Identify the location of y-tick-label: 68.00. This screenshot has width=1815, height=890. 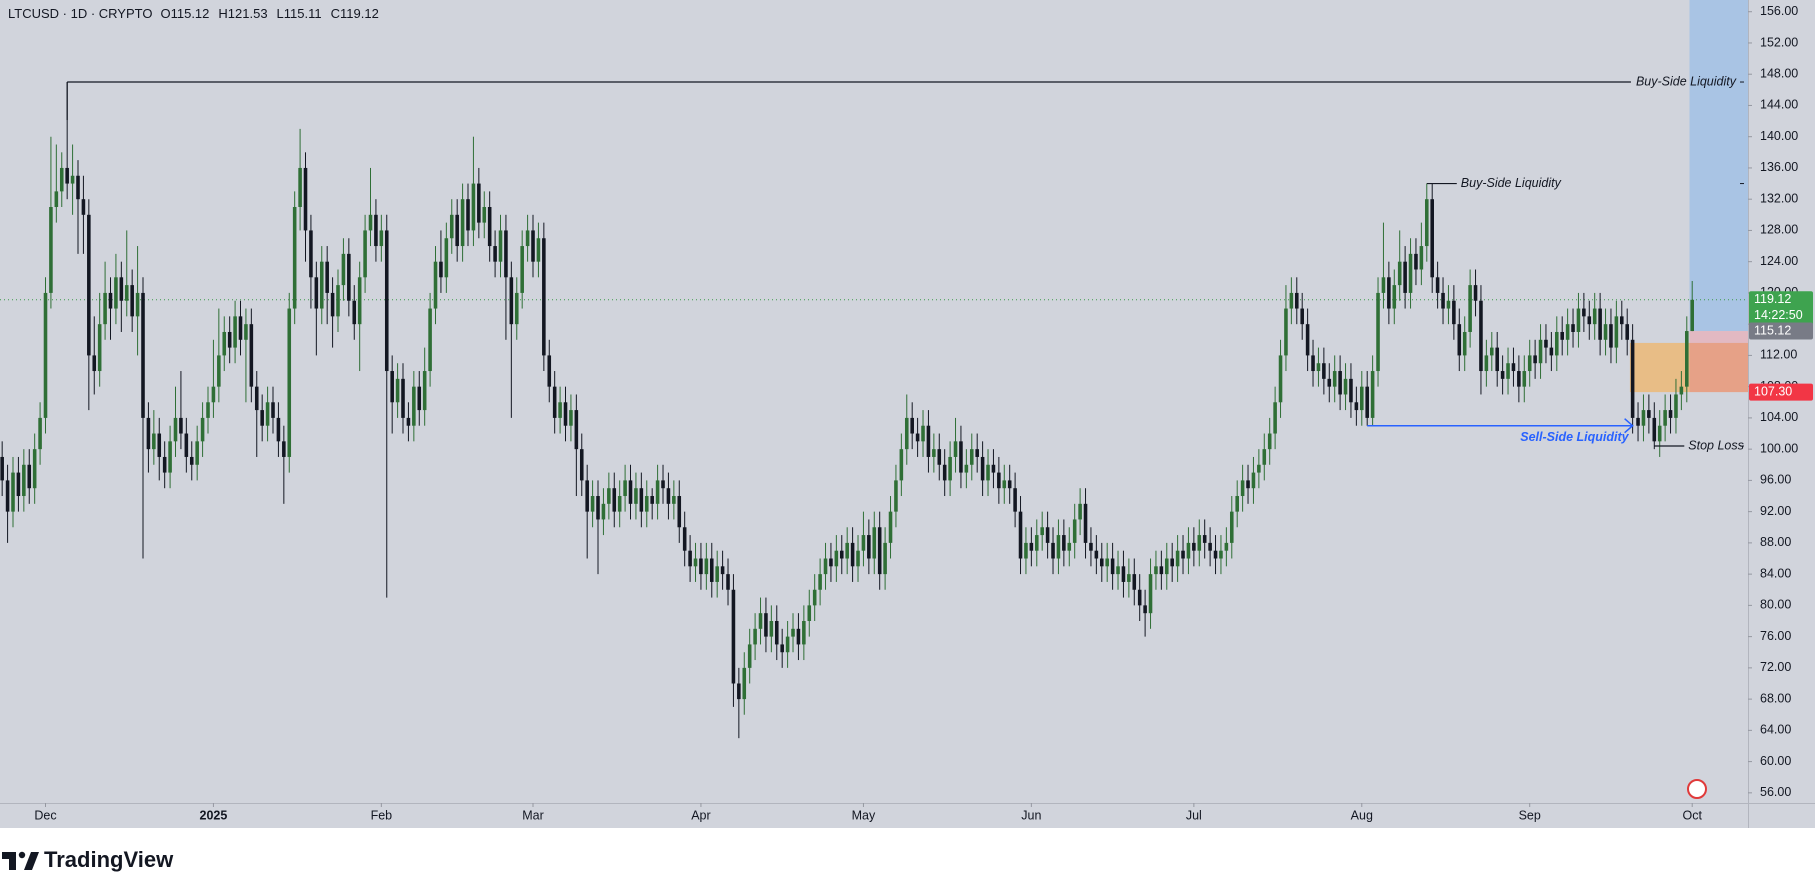
(1775, 698).